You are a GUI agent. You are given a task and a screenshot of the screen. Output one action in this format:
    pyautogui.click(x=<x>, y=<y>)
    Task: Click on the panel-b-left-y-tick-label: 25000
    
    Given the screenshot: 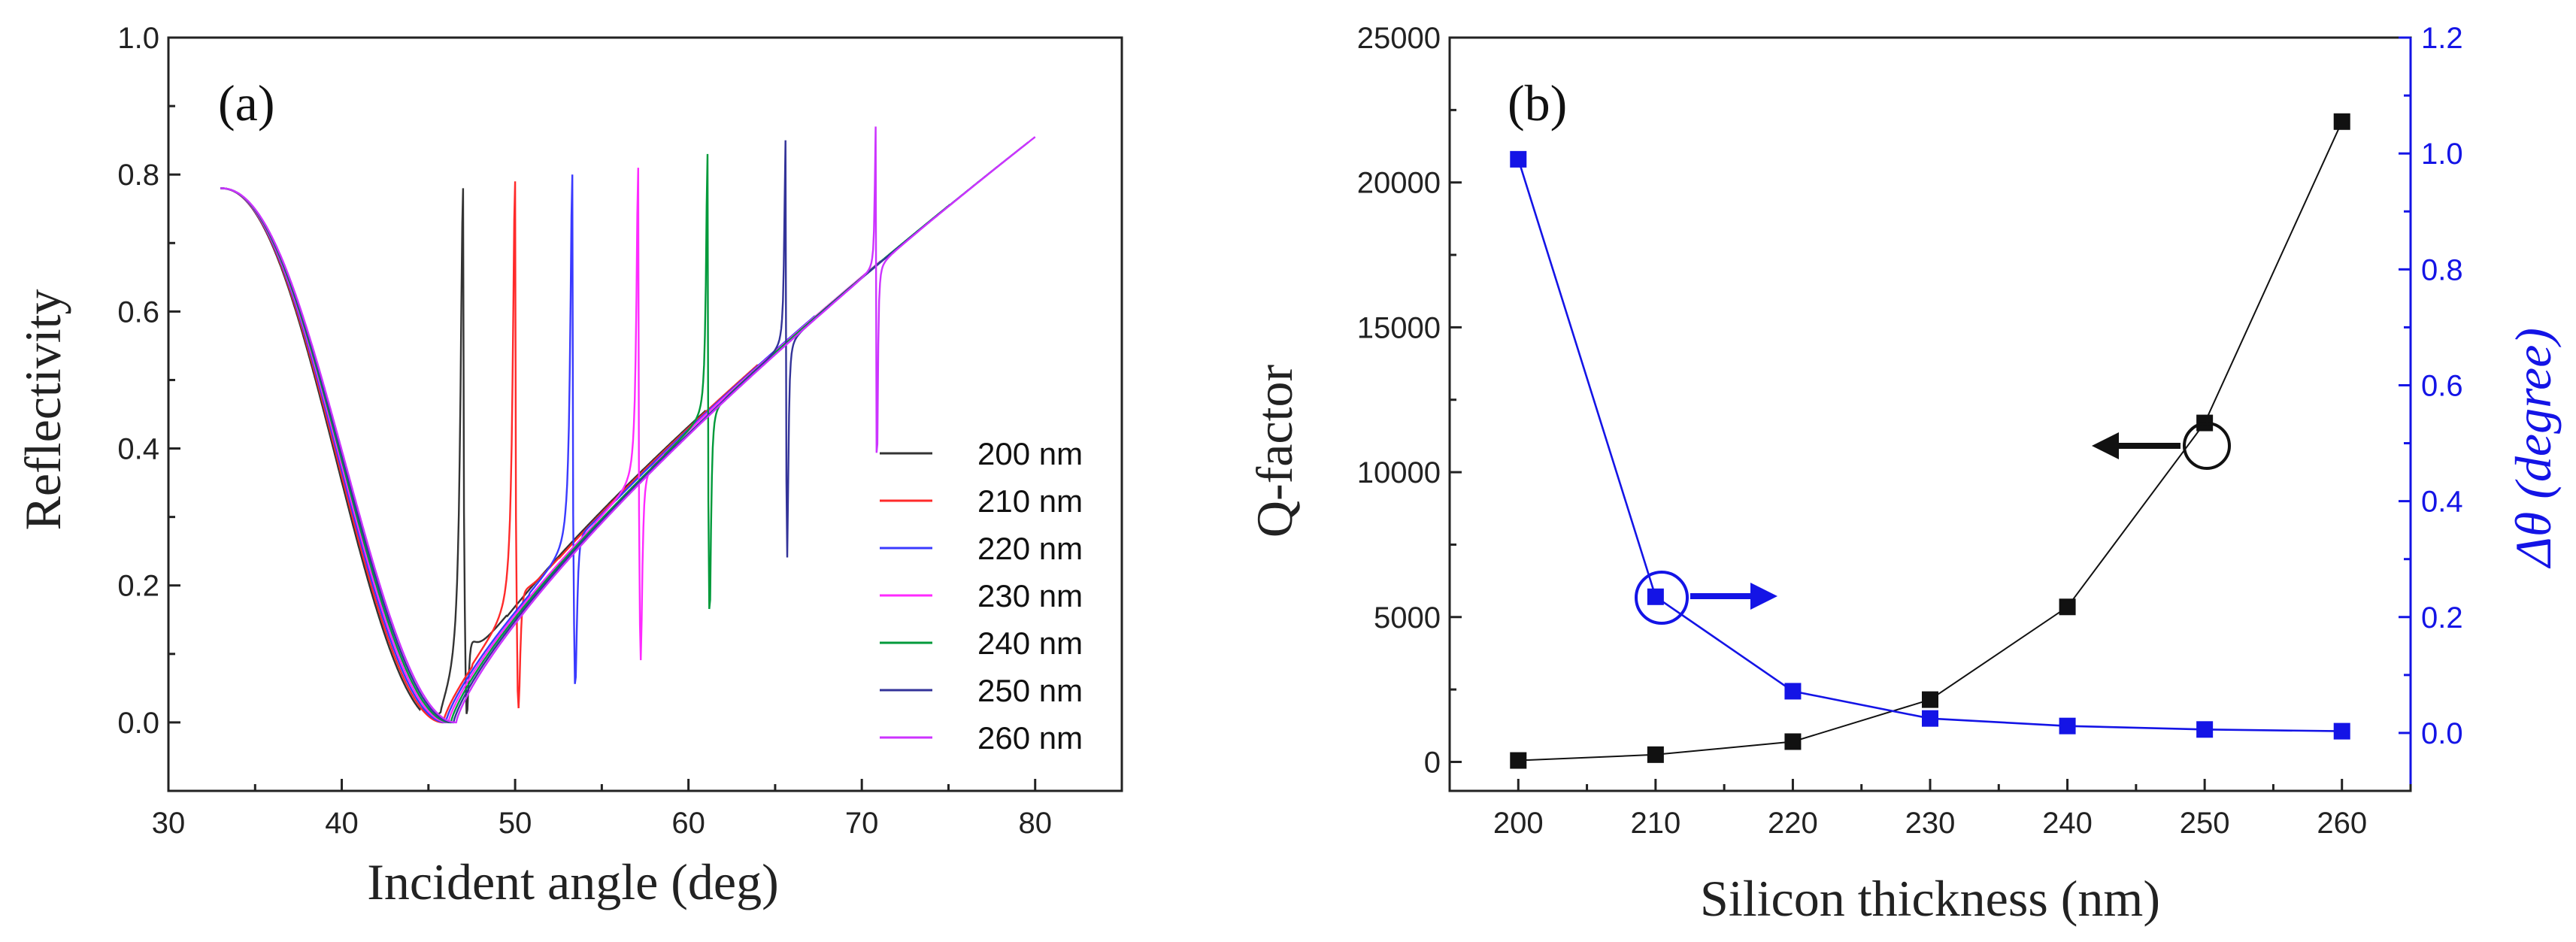 What is the action you would take?
    pyautogui.click(x=1399, y=38)
    